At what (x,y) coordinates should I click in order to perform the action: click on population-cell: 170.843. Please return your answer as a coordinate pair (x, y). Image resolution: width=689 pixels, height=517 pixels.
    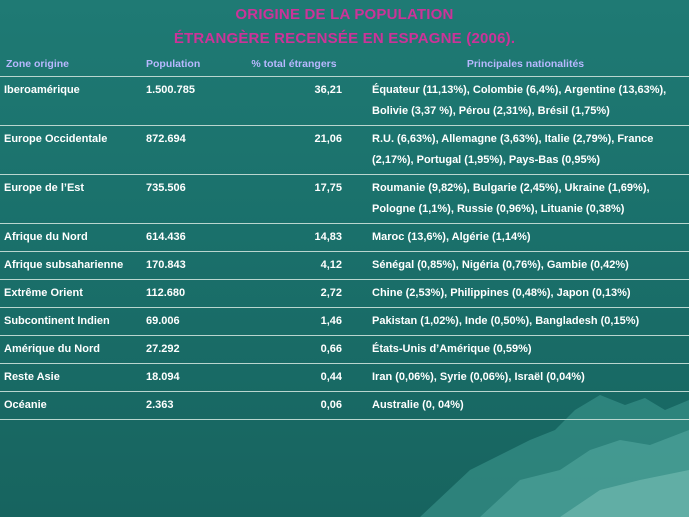
    Looking at the image, I should click on (183, 265).